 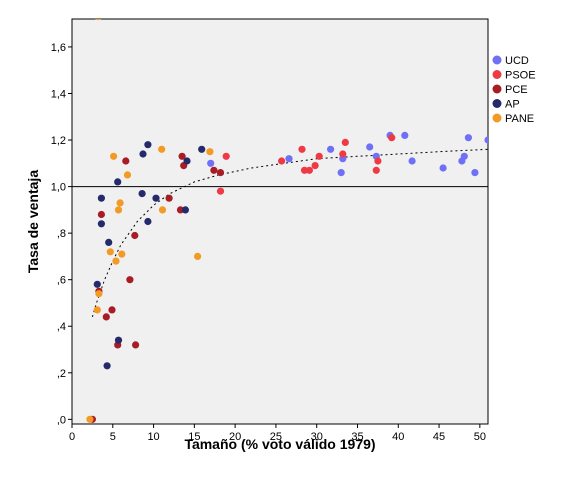 I want to click on x-tick-label: 40, so click(x=398, y=437).